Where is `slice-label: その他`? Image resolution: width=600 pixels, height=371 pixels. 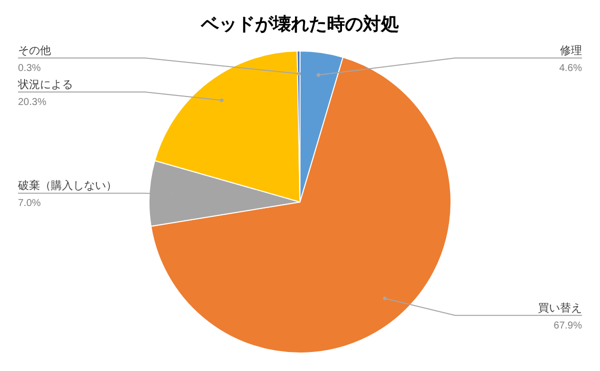 slice-label: その他 is located at coordinates (34, 51).